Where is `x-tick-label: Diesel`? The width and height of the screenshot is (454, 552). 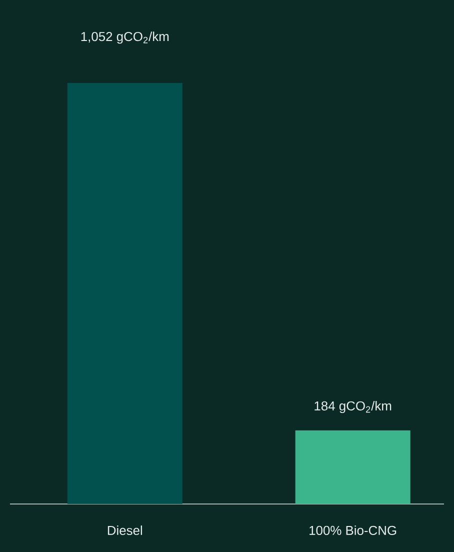
x-tick-label: Diesel is located at coordinates (125, 531).